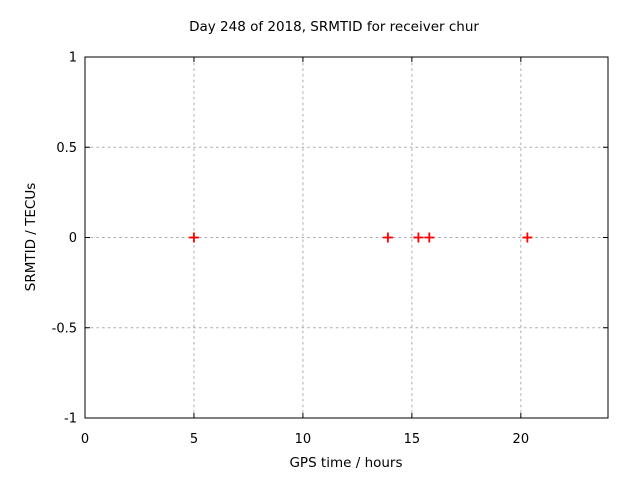 The height and width of the screenshot is (480, 640). I want to click on y-tick-label: -1, so click(70, 419).